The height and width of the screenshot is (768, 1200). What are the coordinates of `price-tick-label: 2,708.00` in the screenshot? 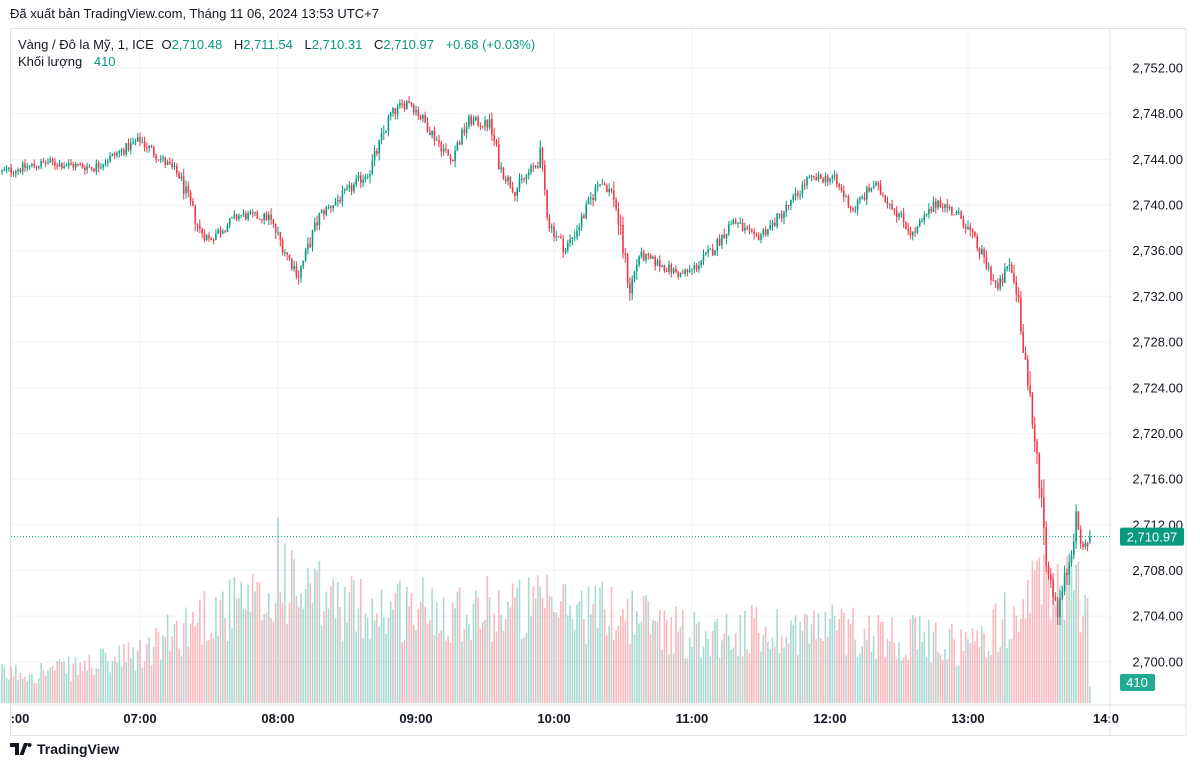 It's located at (1157, 570).